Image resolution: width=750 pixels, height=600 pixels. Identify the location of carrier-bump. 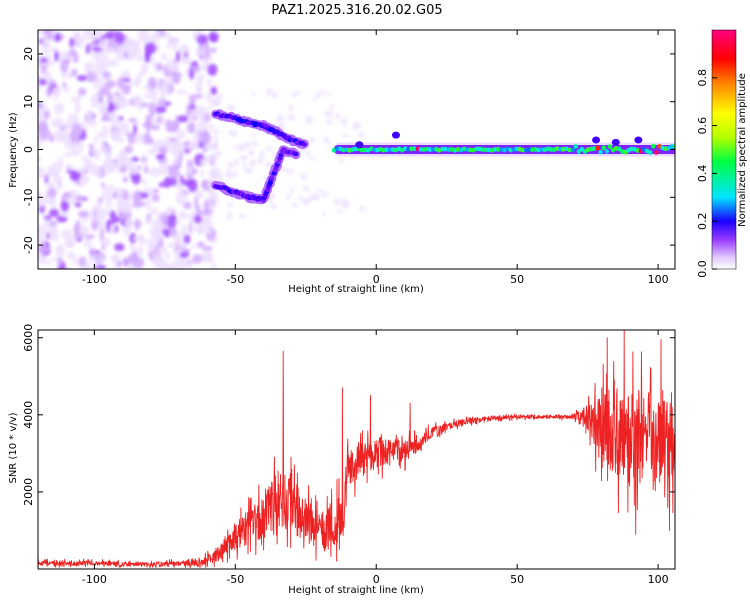
(638, 140).